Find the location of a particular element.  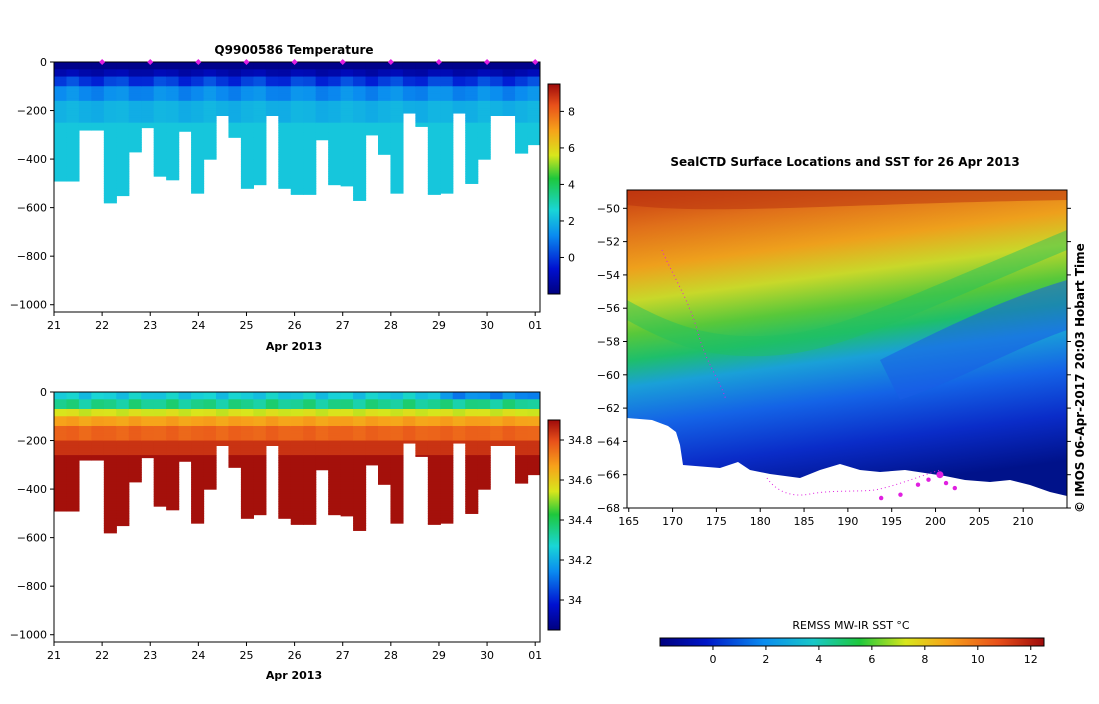

time-tick-label: 25 is located at coordinates (246, 325).